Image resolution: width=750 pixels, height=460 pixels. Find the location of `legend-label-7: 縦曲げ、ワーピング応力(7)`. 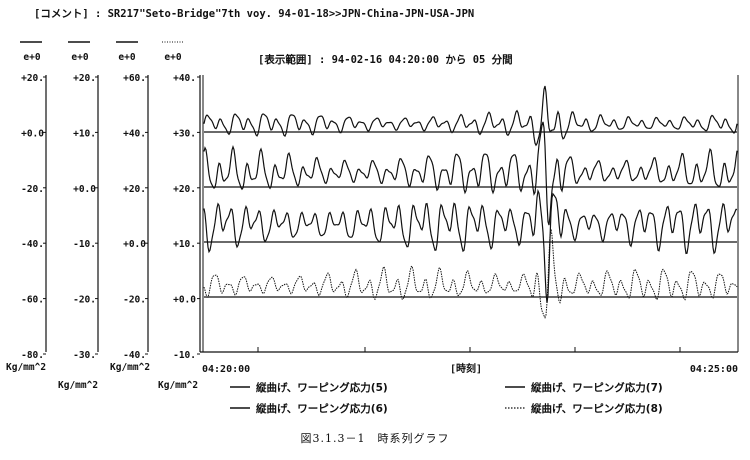

legend-label-7: 縦曲げ、ワーピング応力(7) is located at coordinates (597, 387).